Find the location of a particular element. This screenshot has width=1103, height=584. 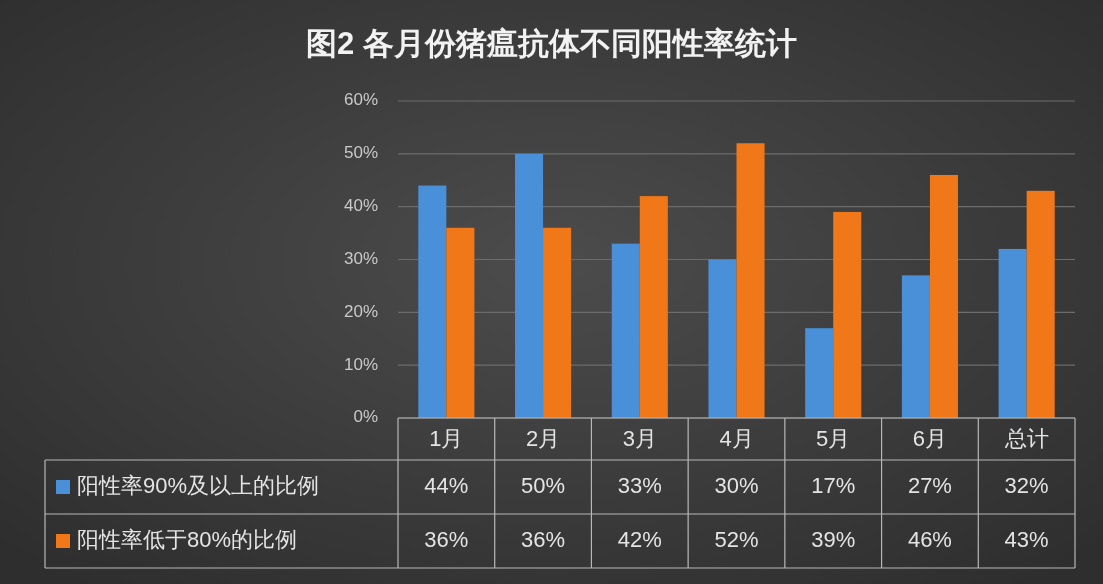

data-label: 39% is located at coordinates (833, 539).